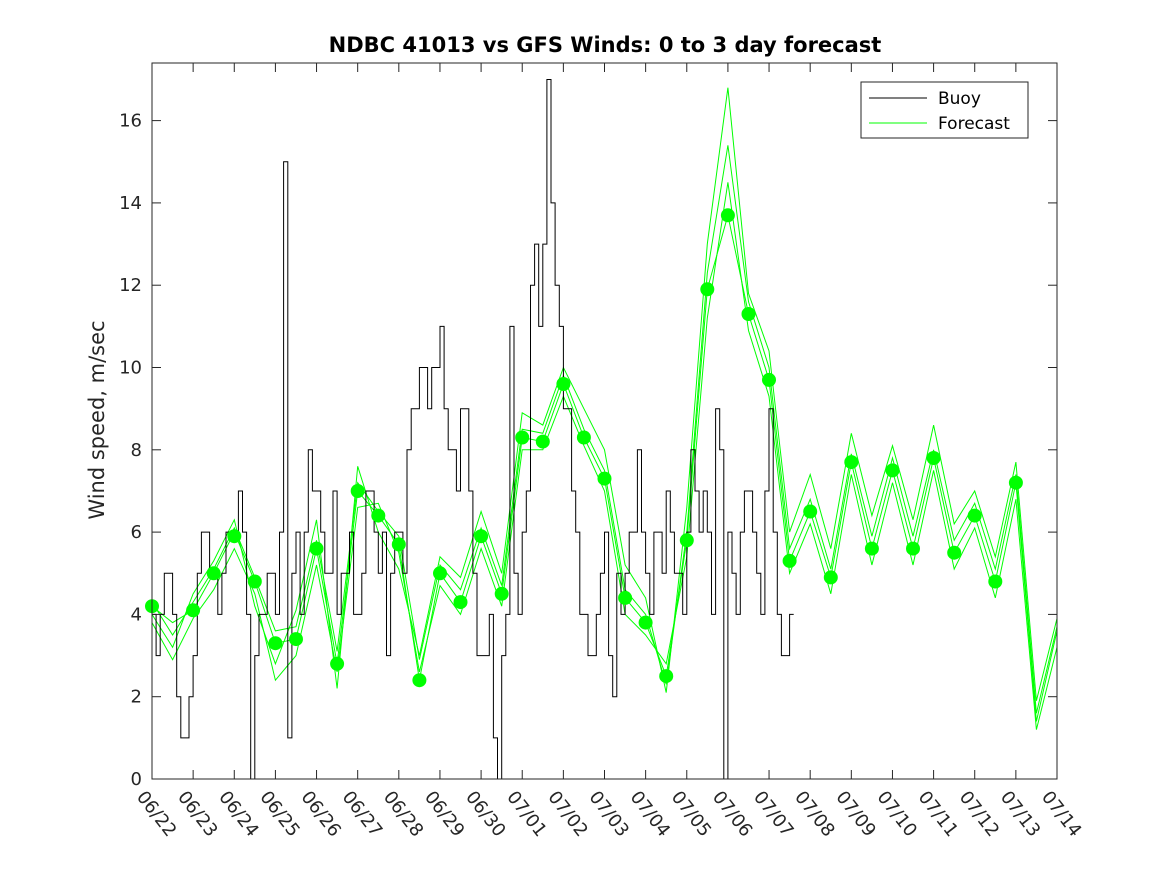 Image resolution: width=1167 pixels, height=875 pixels. I want to click on y-tick-label: 12, so click(130, 285).